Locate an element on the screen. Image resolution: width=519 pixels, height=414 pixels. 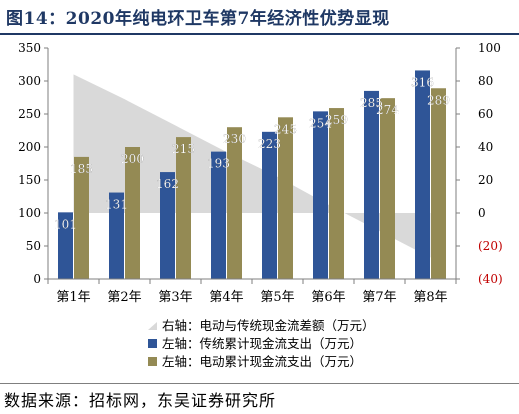
x-tick-label-7: 第7年 is located at coordinates (379, 297).